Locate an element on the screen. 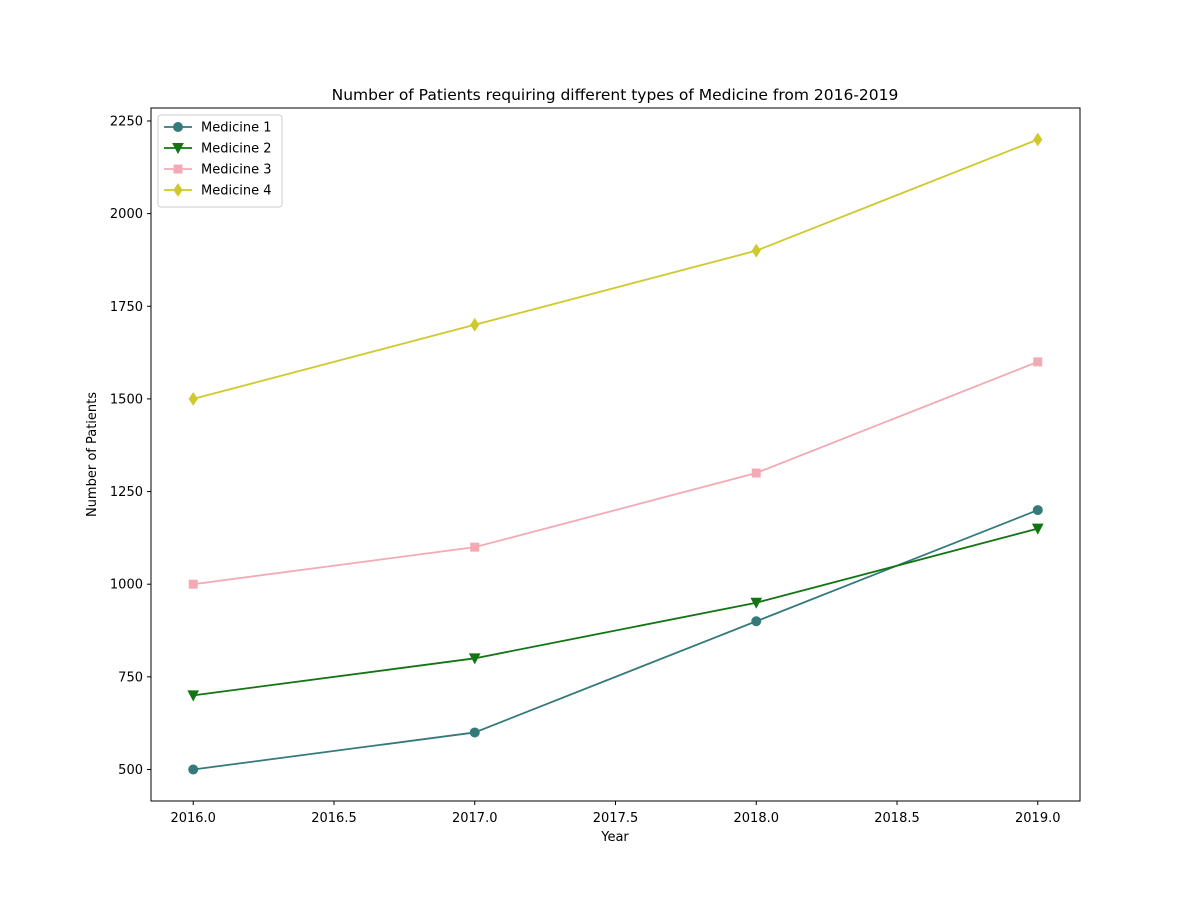 This screenshot has width=1200, height=904. legend-label: Medicine 4 is located at coordinates (236, 191).